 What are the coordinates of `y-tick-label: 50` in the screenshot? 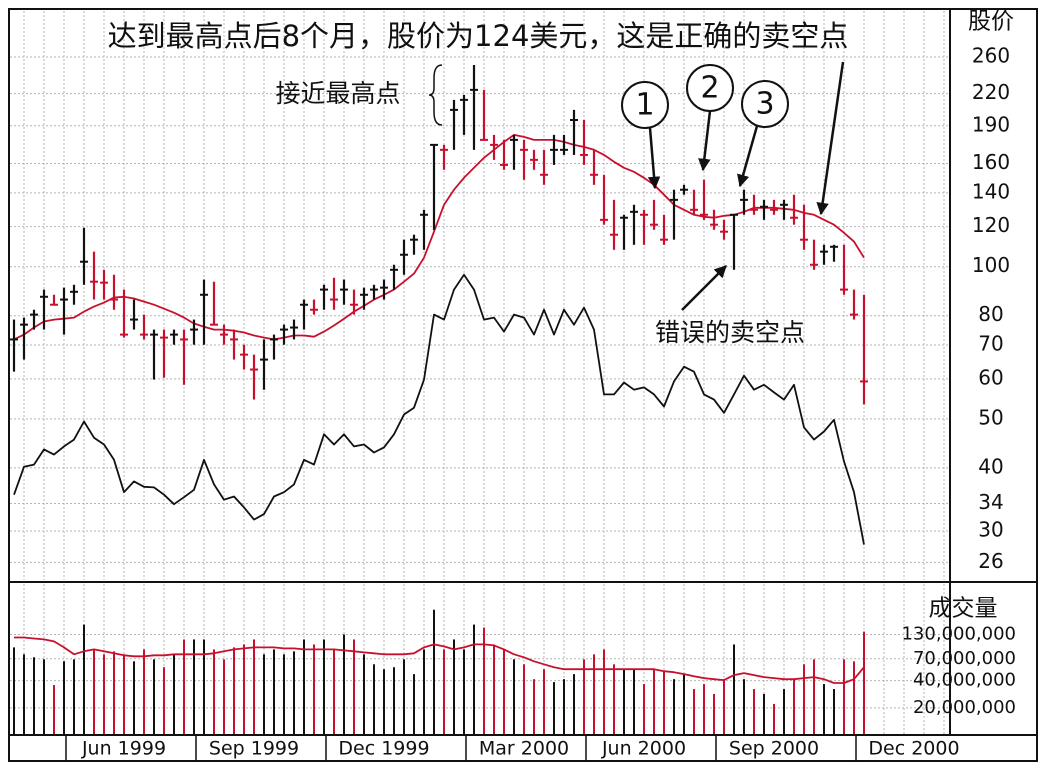 It's located at (990, 417).